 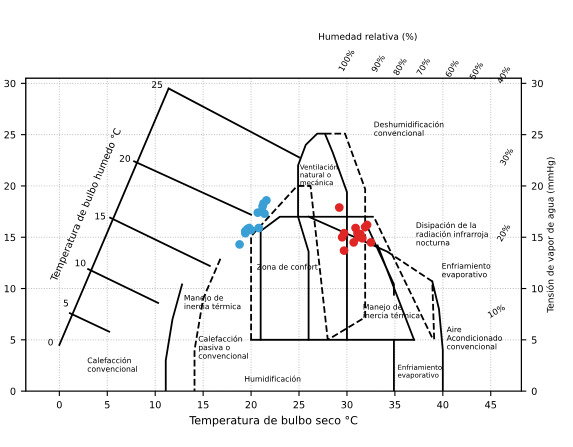 What do you see at coordinates (537, 288) in the screenshot?
I see `y2-tick-label: 10` at bounding box center [537, 288].